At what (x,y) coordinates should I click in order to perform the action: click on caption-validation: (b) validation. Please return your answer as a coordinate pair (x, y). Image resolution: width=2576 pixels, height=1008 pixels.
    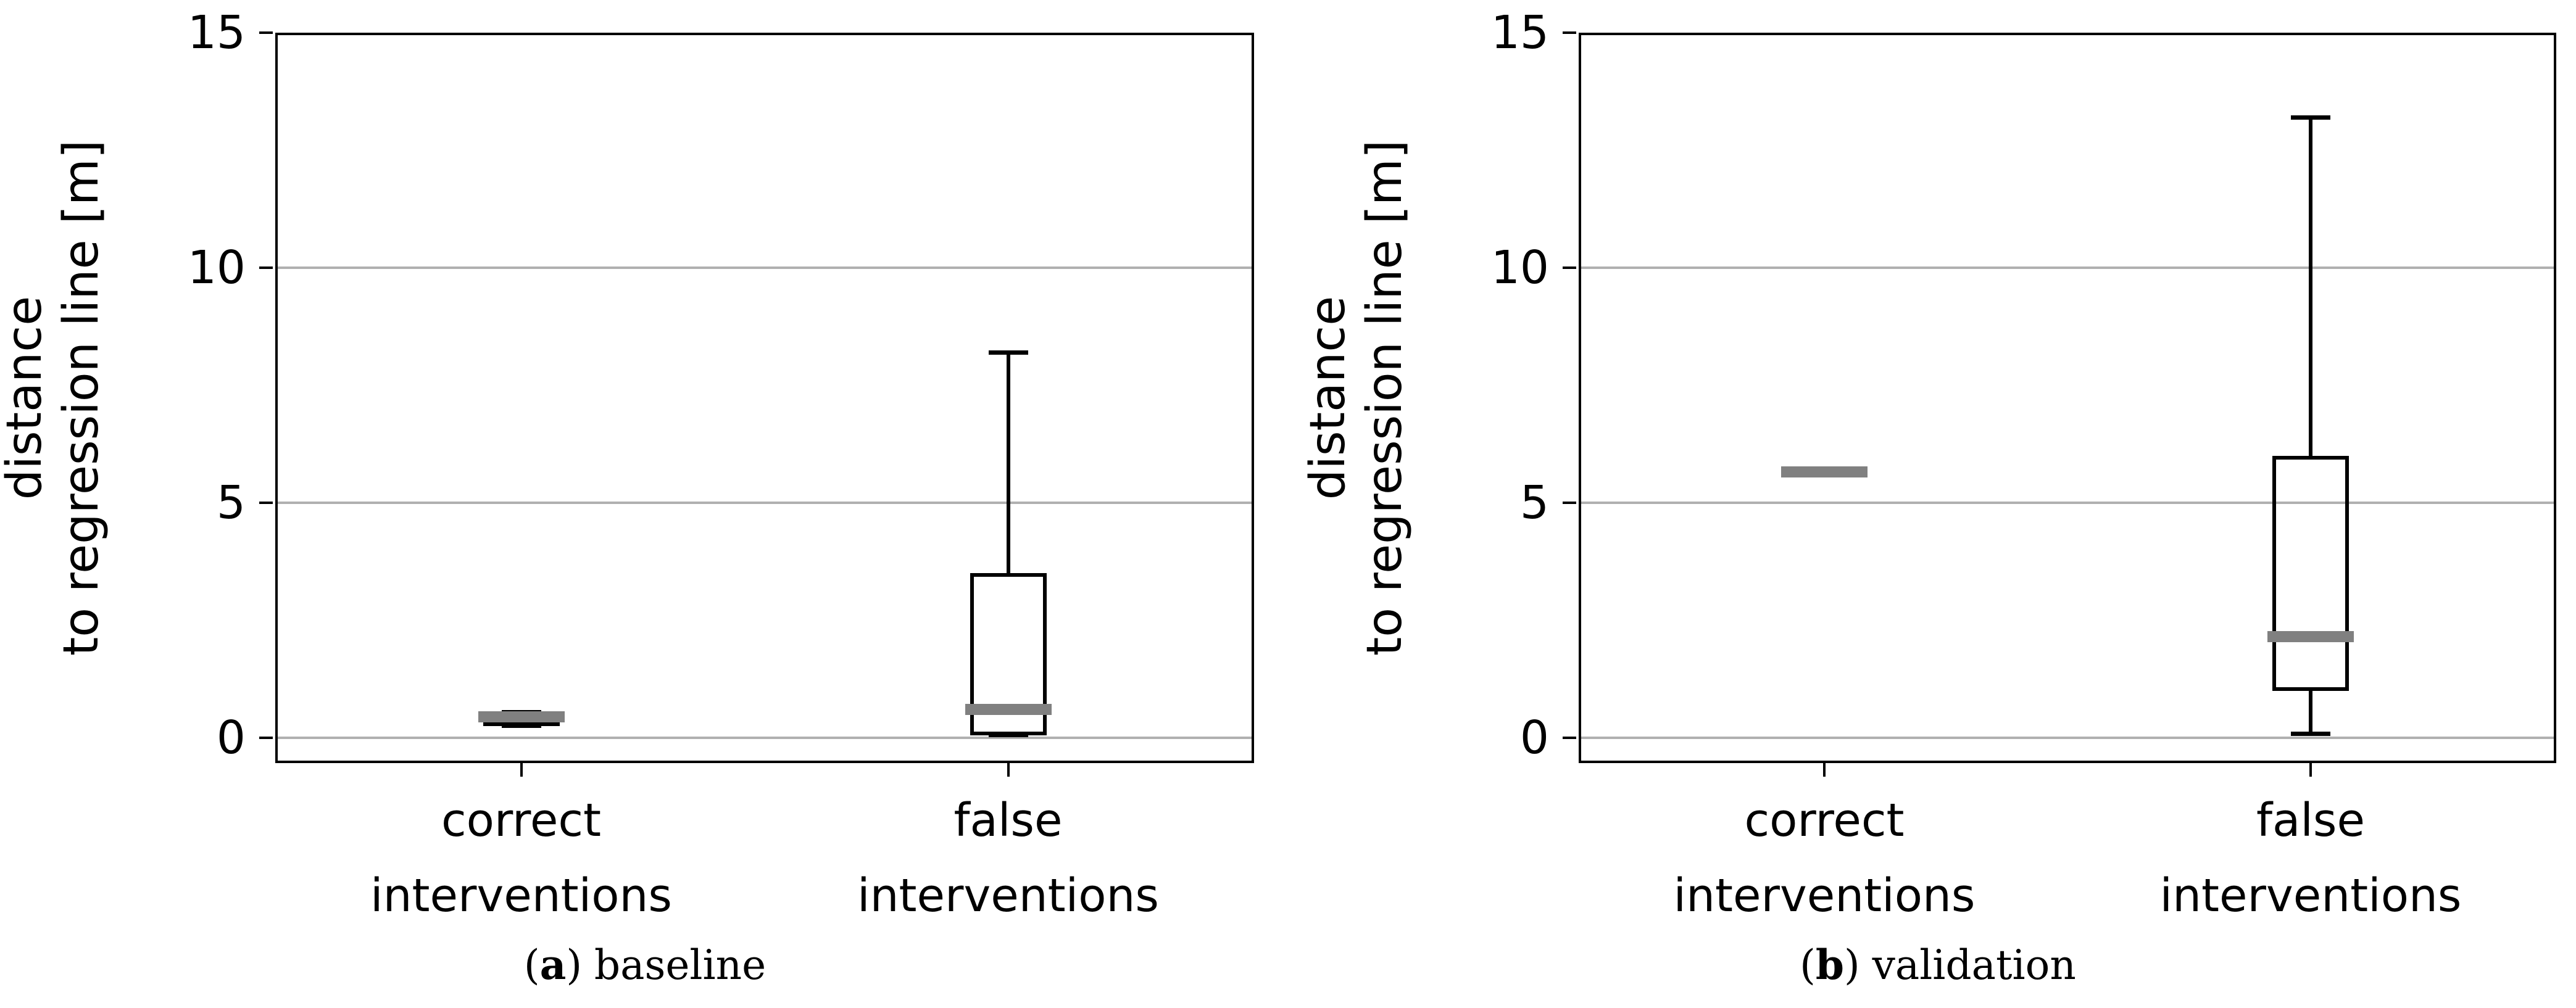
    Looking at the image, I should click on (1938, 965).